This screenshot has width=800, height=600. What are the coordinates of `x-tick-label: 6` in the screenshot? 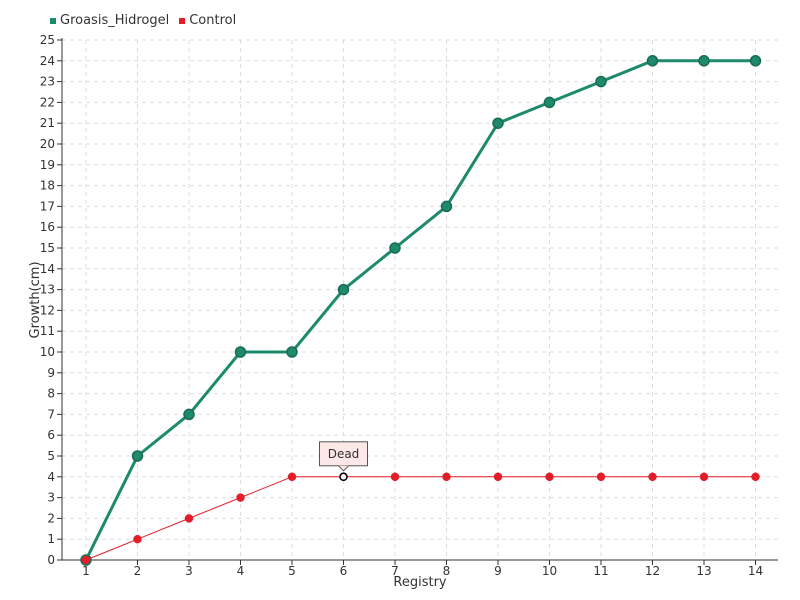 It's located at (344, 571).